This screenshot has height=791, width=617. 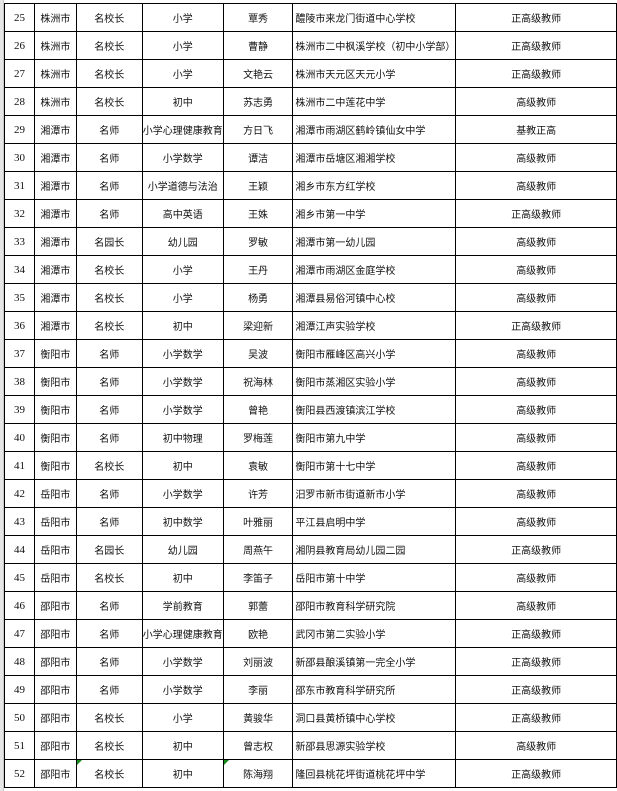 I want to click on cell-row-number: 43, so click(x=19, y=521).